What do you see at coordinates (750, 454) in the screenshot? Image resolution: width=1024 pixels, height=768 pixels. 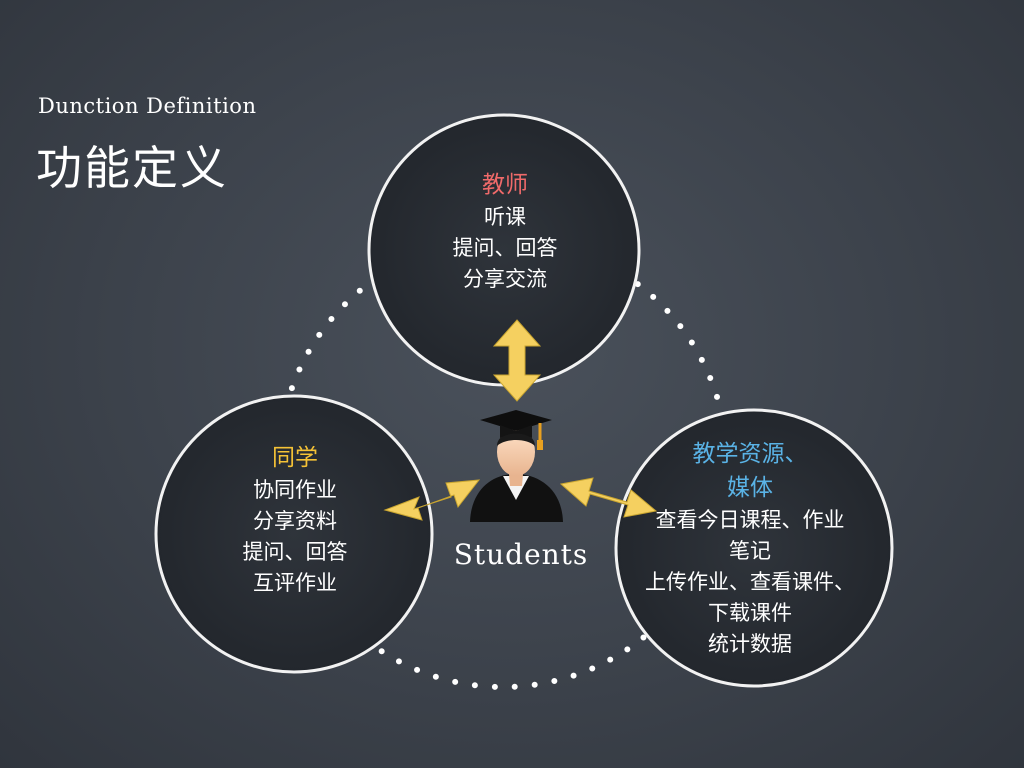 I see `media-heading-line: 教学资源、` at bounding box center [750, 454].